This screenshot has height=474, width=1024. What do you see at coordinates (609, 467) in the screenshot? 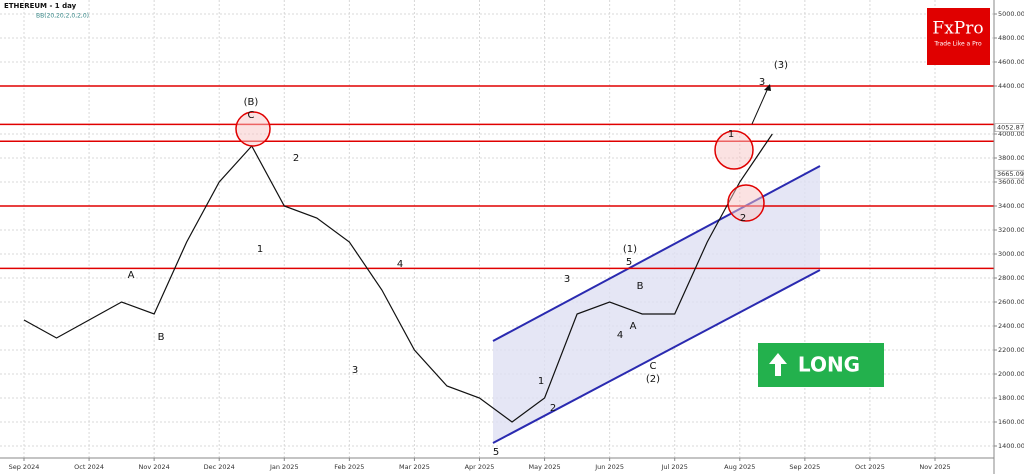
I see `x-tick-label: Jun 2025` at bounding box center [609, 467].